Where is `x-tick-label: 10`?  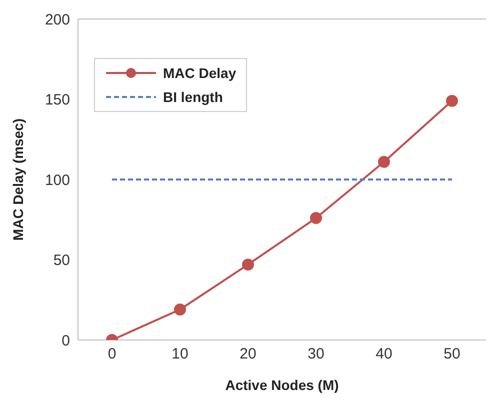
x-tick-label: 10 is located at coordinates (180, 354).